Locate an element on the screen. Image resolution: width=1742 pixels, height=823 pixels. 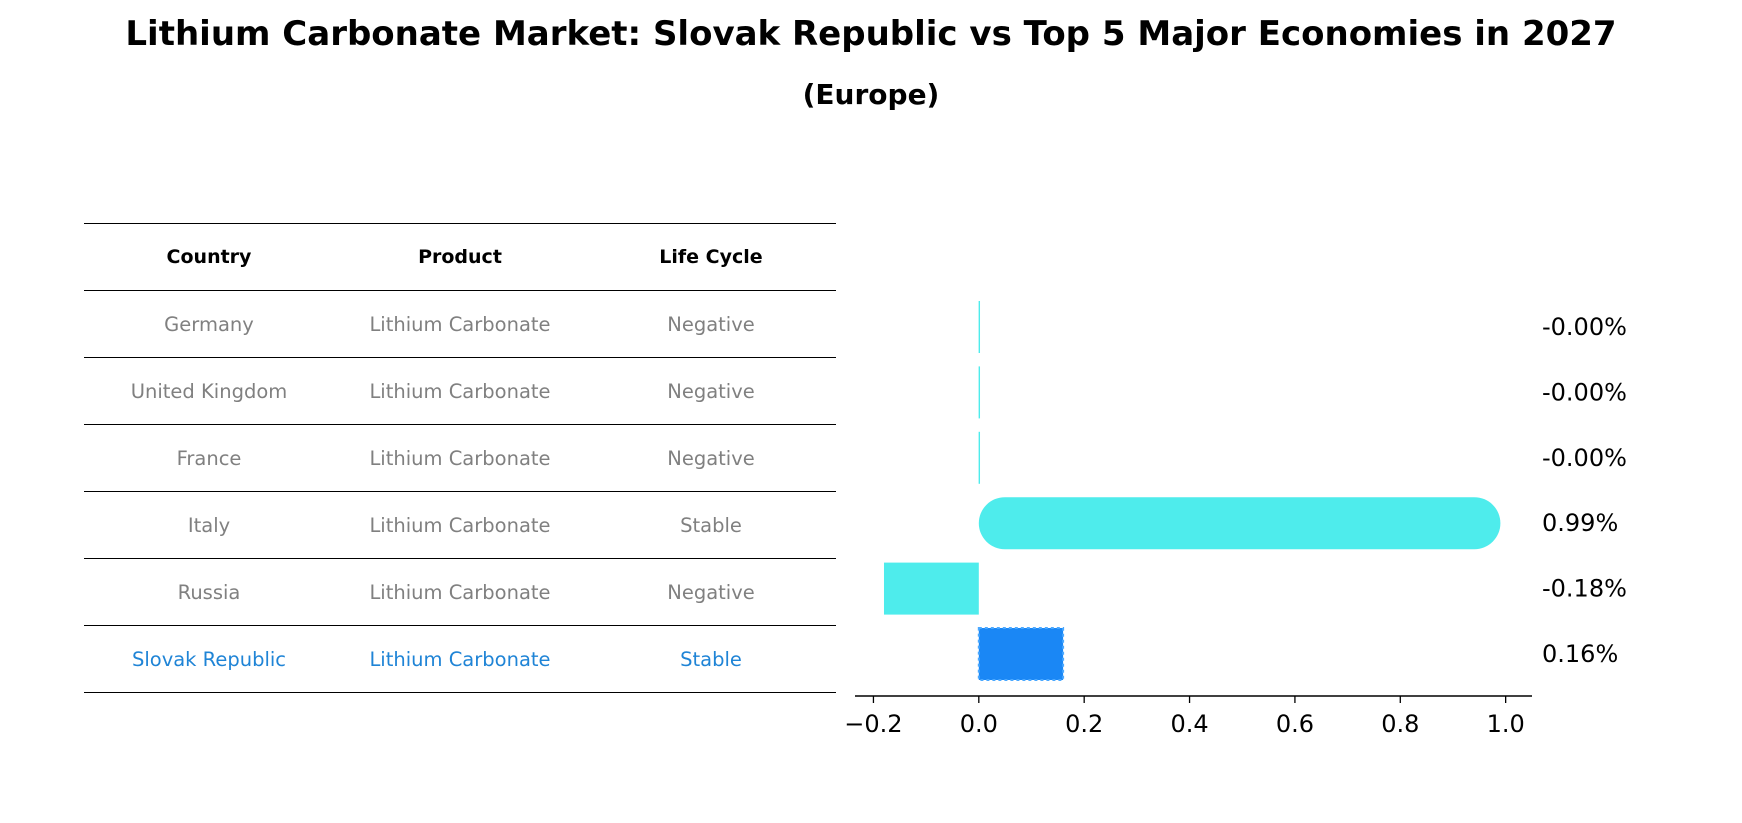
x-axis: −0.2 0.0 0.2 0.4 0.6 0.8 1.0 is located at coordinates (1188, 716).